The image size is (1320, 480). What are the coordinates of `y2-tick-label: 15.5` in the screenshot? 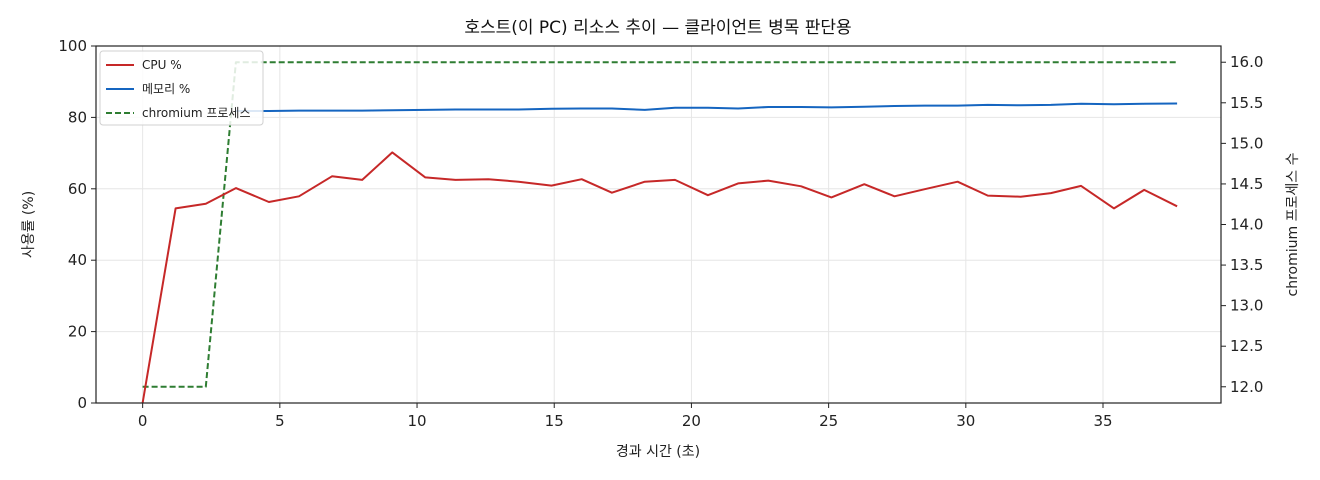 It's located at (1246, 103).